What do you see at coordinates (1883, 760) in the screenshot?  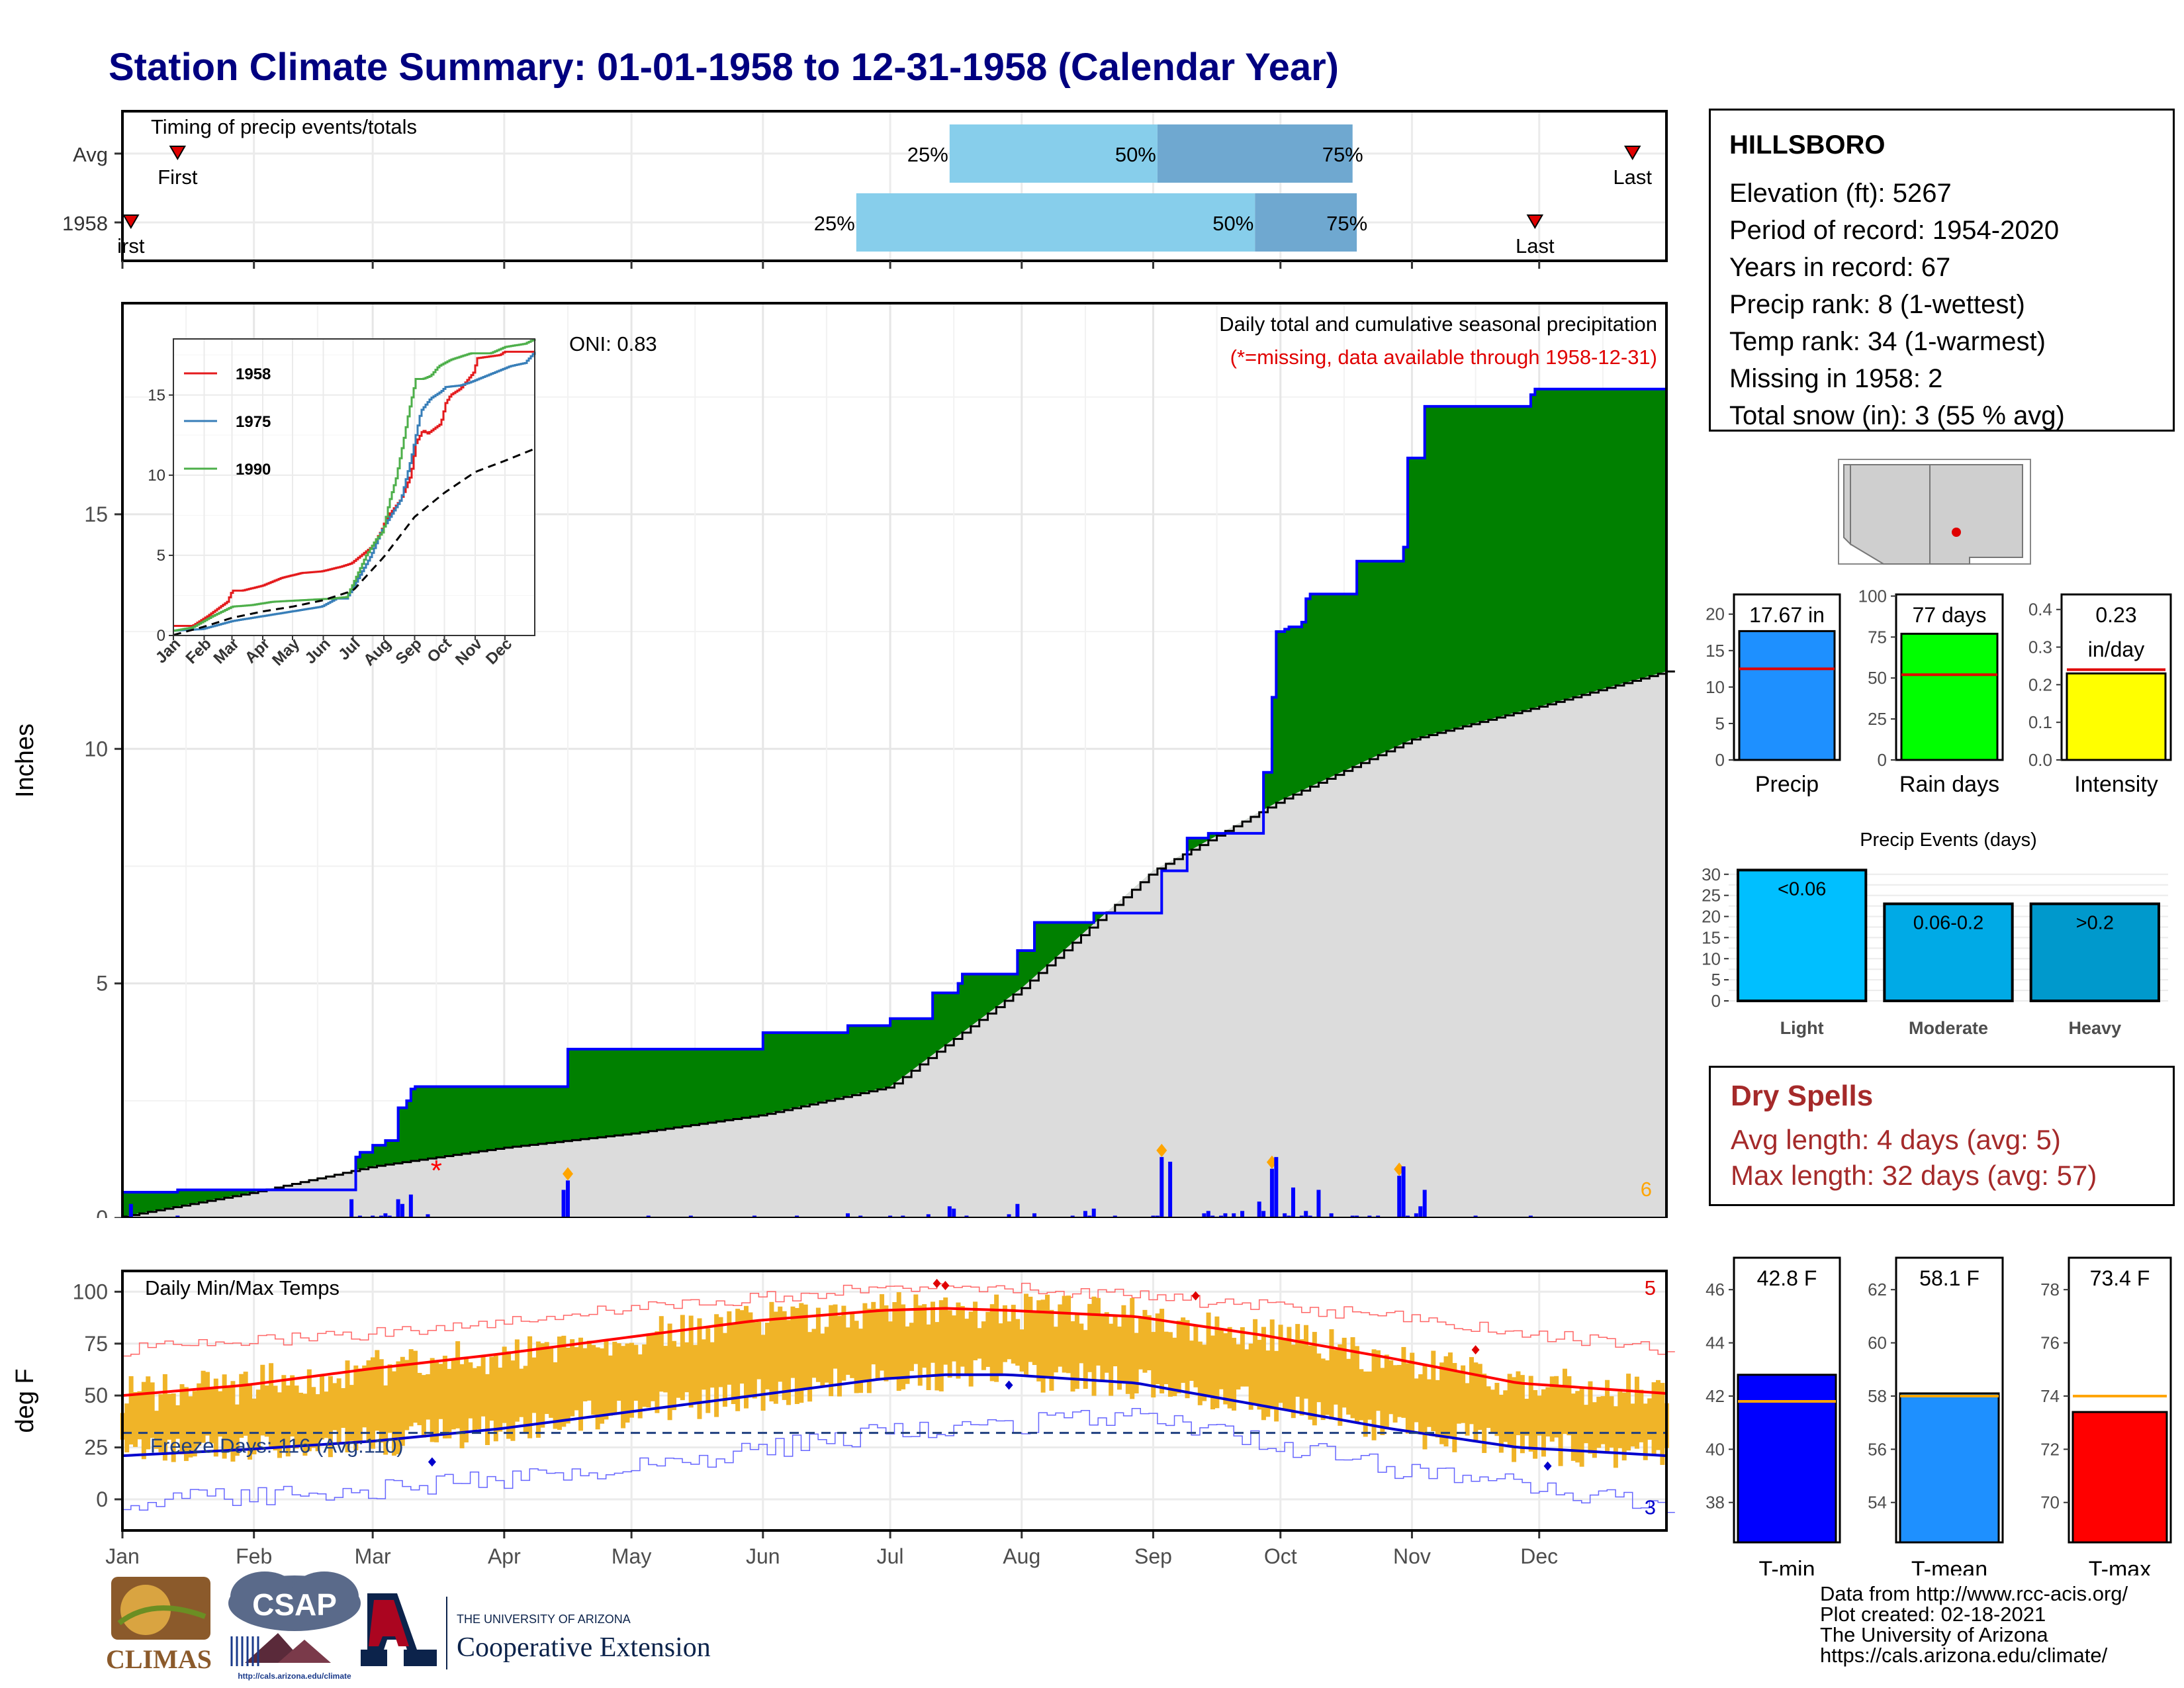 I see `summary-ytick-label: 0` at bounding box center [1883, 760].